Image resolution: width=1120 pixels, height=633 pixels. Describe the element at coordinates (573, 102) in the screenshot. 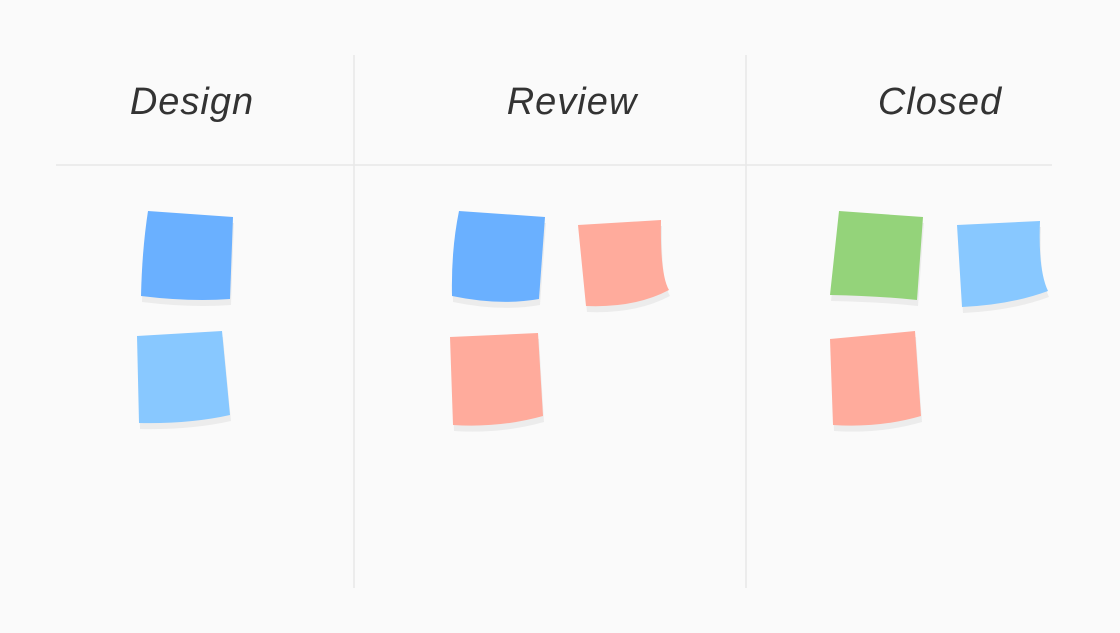

I see `column-title-review: Review` at that location.